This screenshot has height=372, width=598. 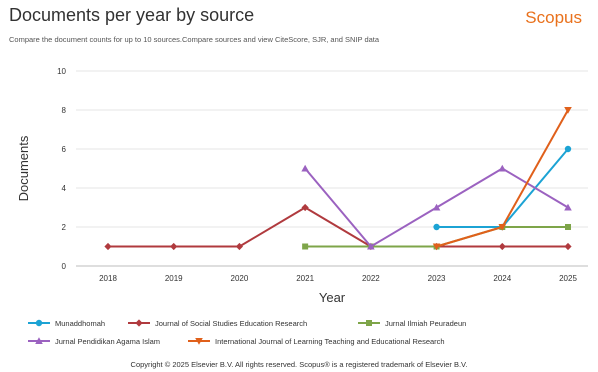 I want to click on y-tick-label: 6, so click(x=64, y=149).